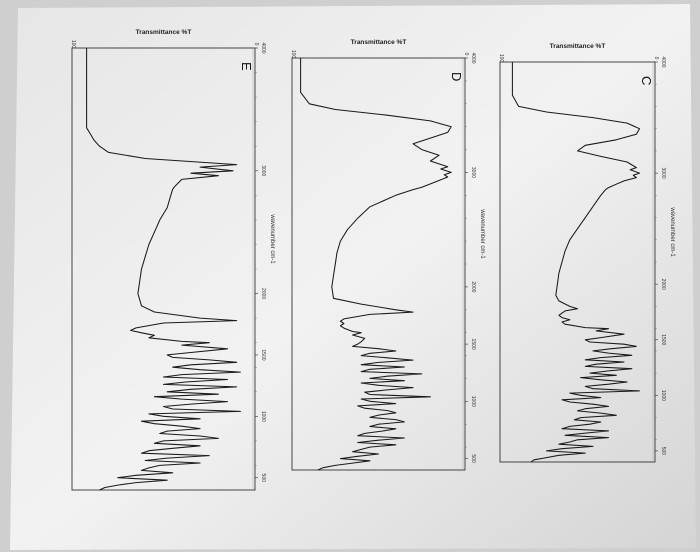 The image size is (700, 552). What do you see at coordinates (576, 262) in the screenshot?
I see `spectrum-line` at bounding box center [576, 262].